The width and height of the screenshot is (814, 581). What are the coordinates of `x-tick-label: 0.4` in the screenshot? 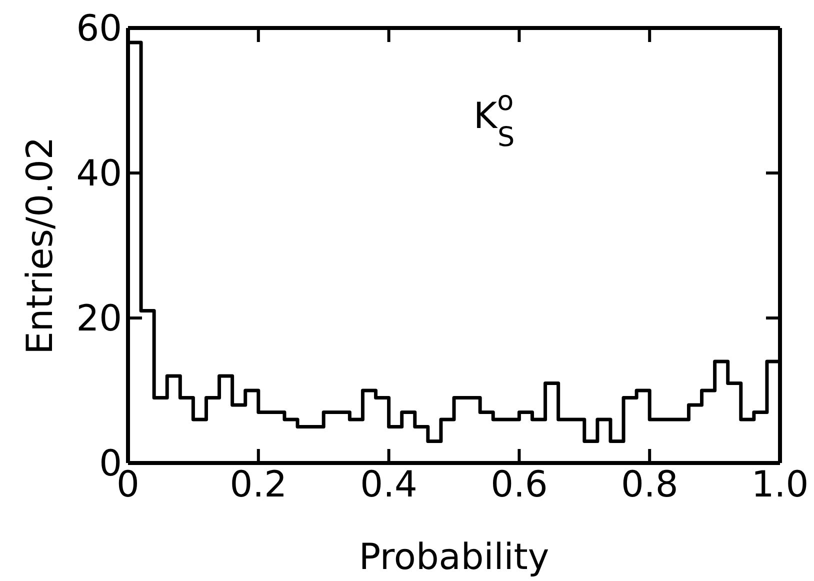 It's located at (389, 485).